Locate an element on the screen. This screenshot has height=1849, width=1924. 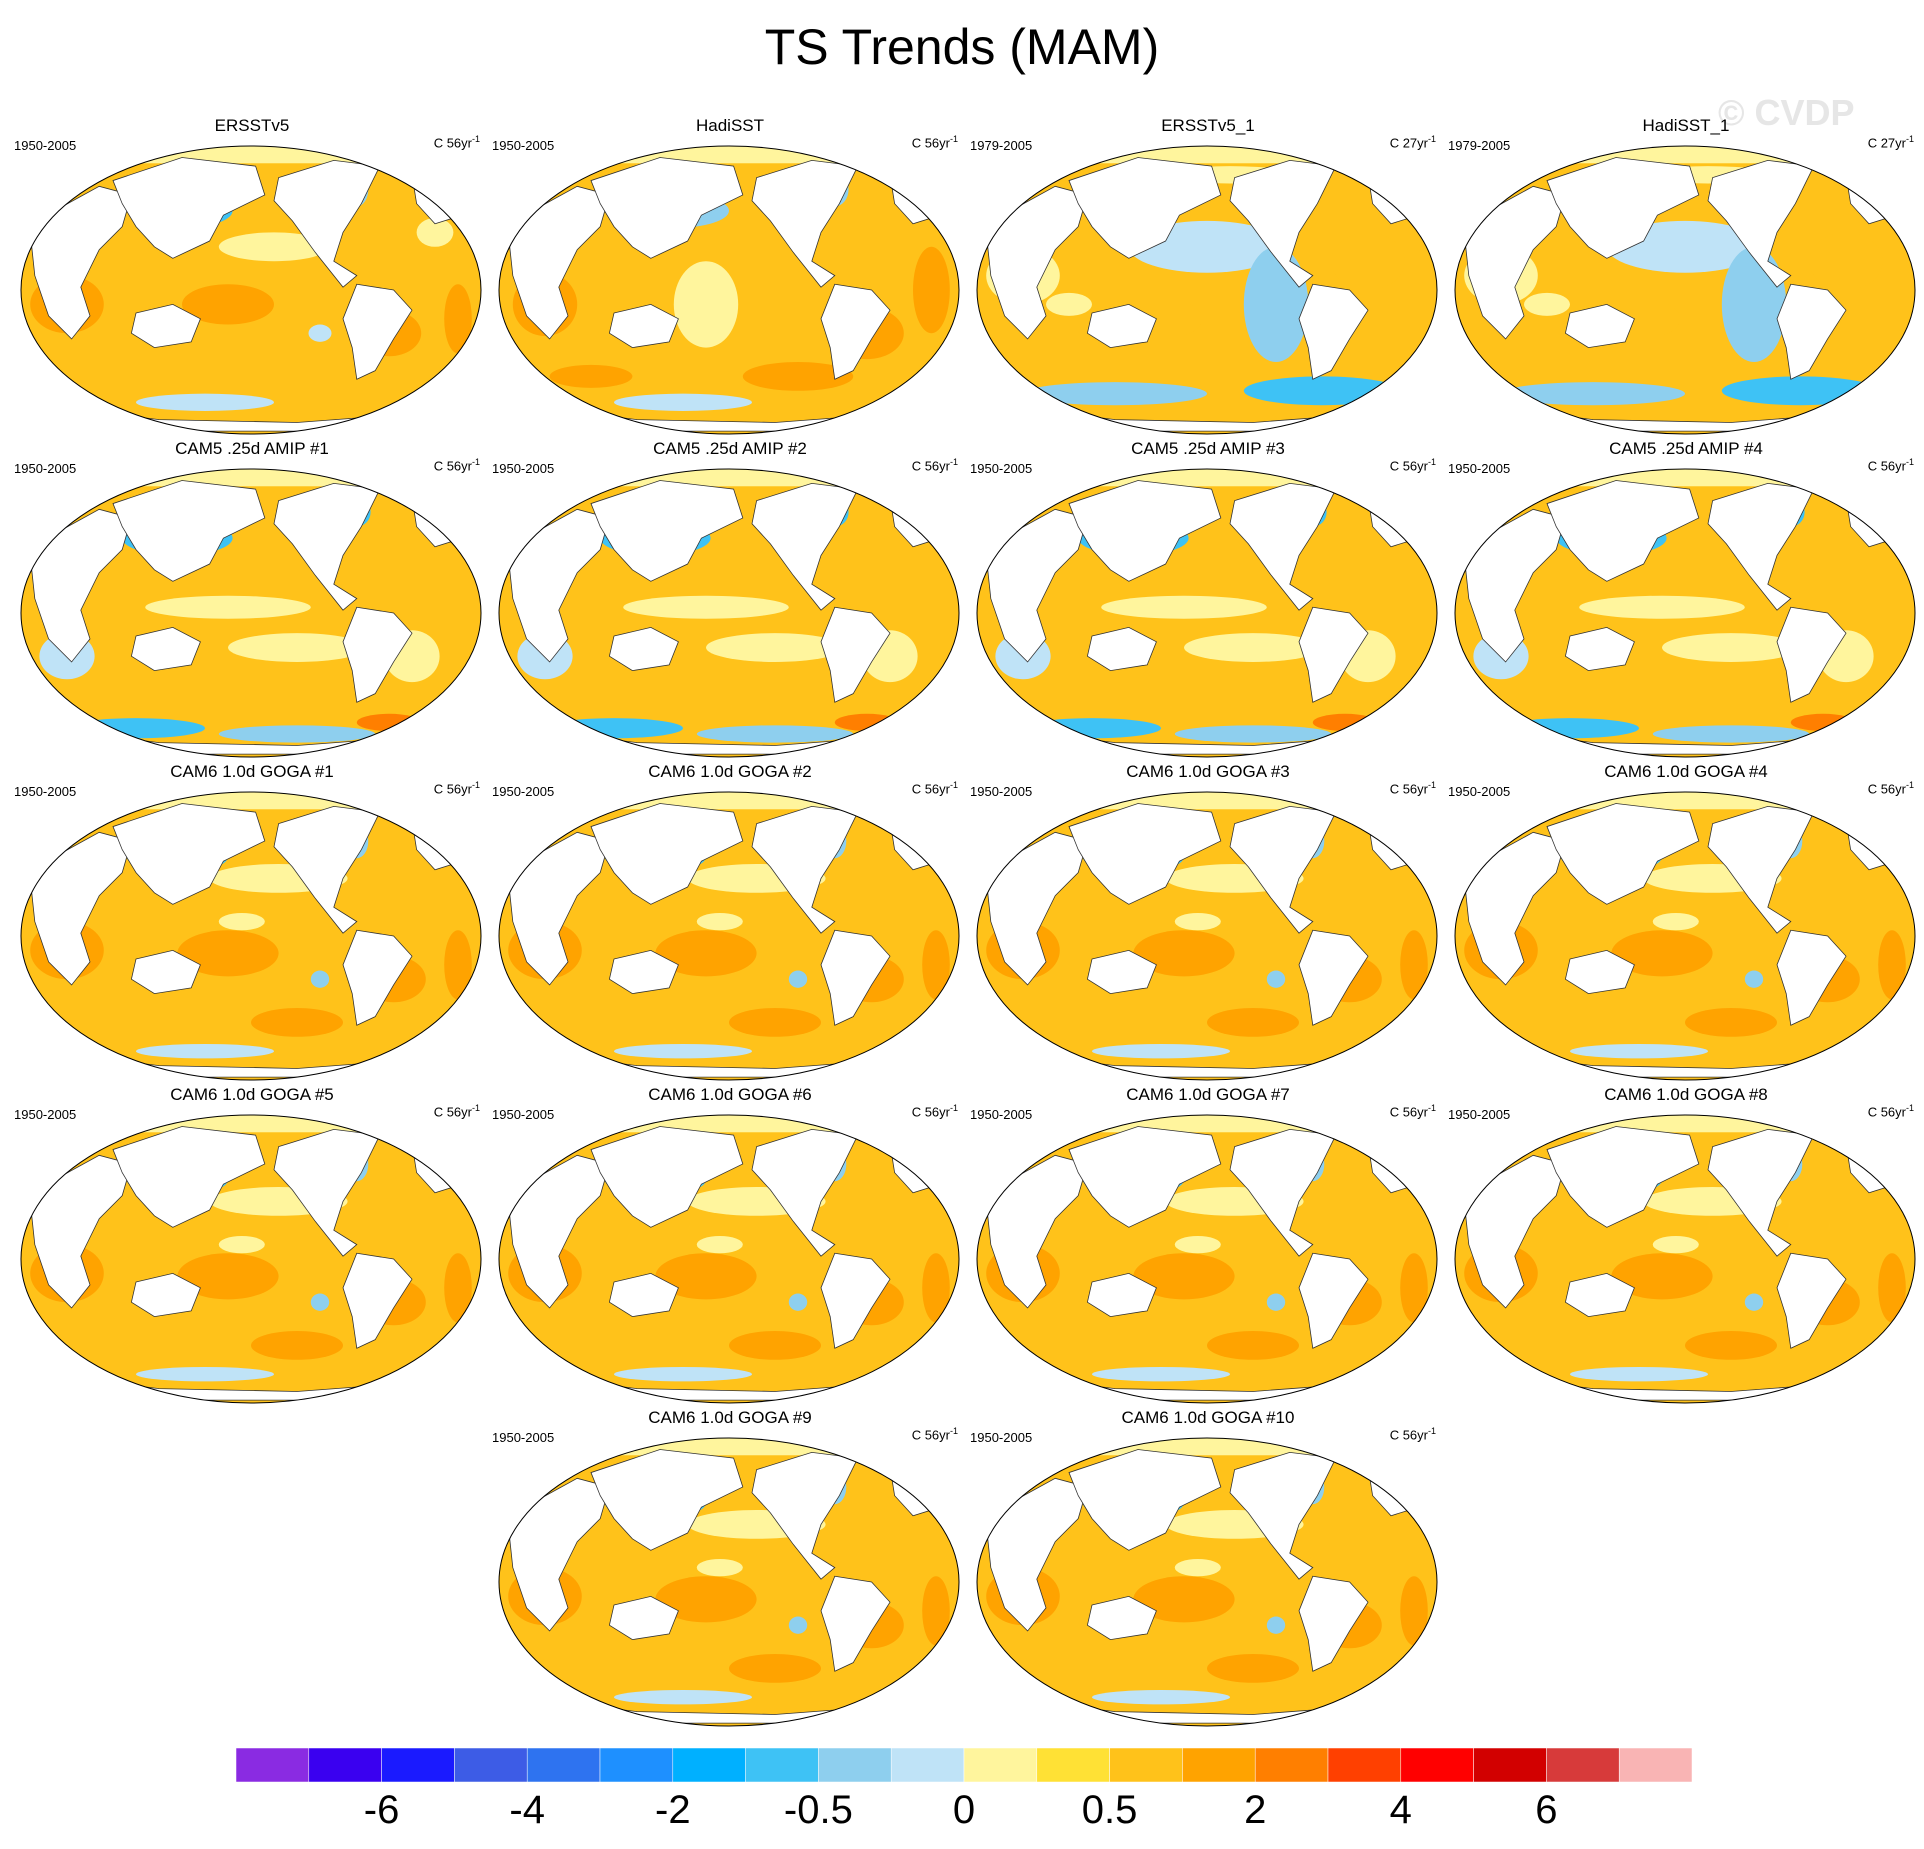
panel-title: CAM6 1.0d GOGA #9 is located at coordinates (730, 1417).